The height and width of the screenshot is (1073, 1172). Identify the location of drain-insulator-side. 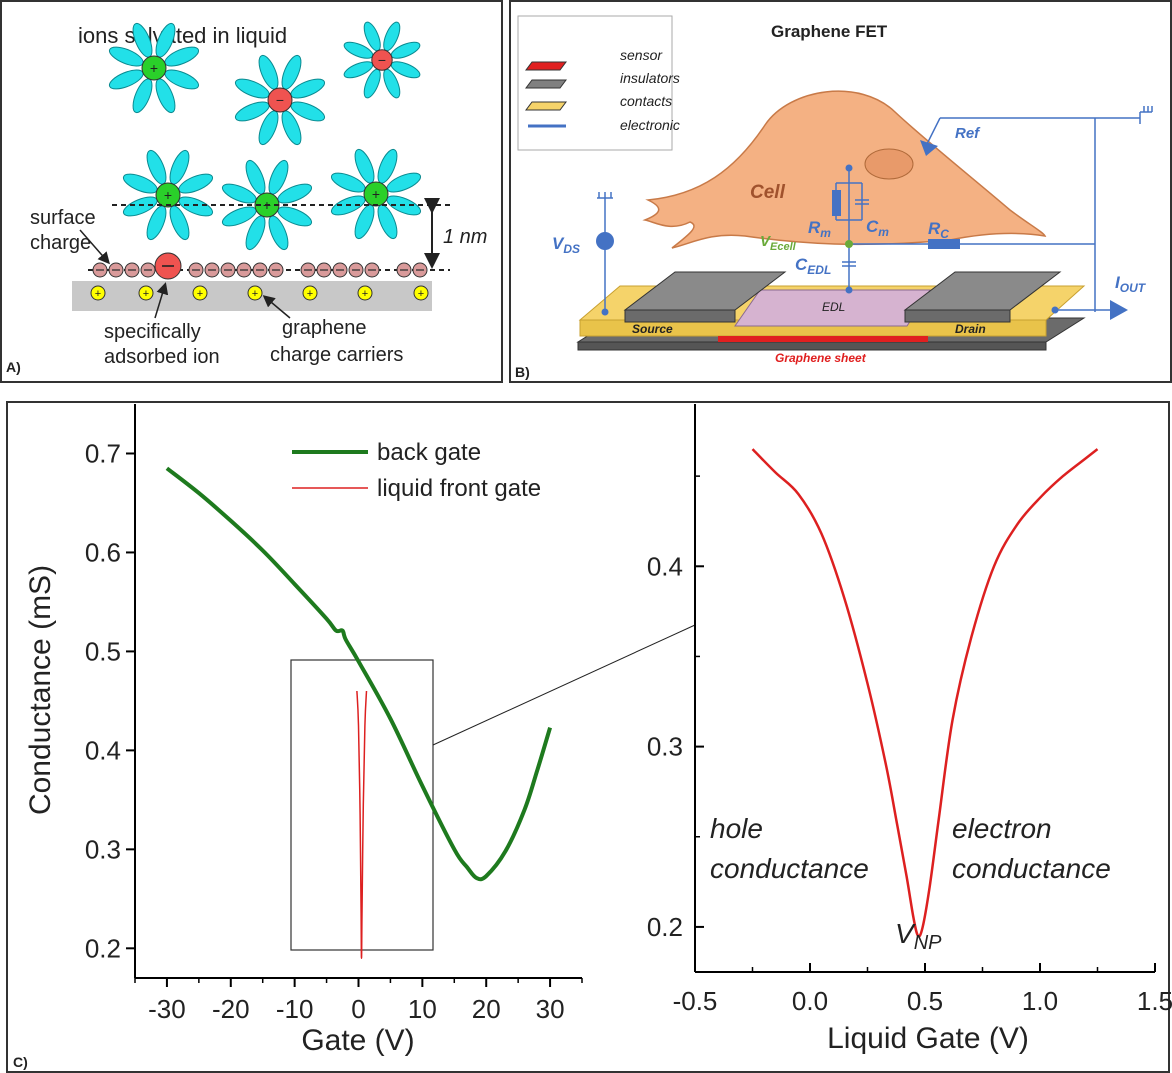
(957, 316).